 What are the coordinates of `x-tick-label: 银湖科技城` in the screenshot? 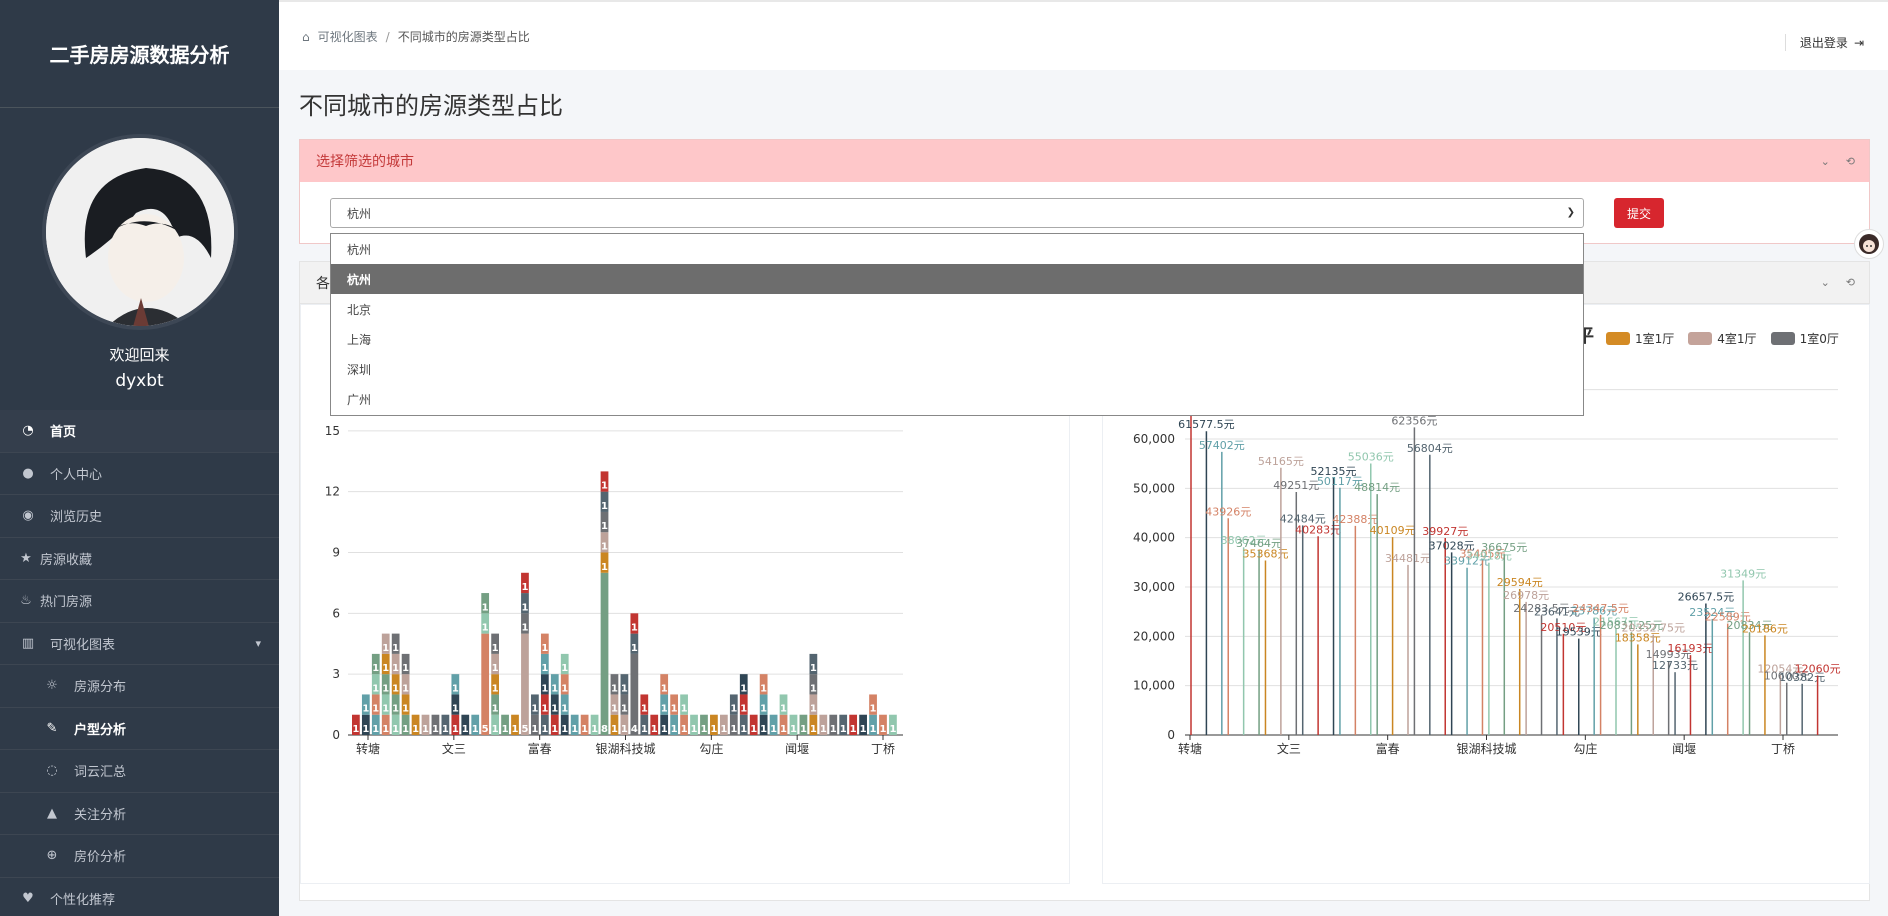 It's located at (1486, 748).